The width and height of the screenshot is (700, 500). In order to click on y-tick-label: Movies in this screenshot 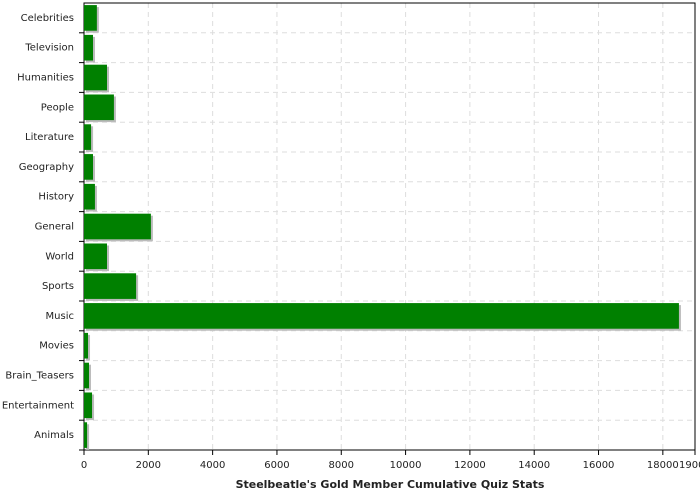, I will do `click(56, 346)`.